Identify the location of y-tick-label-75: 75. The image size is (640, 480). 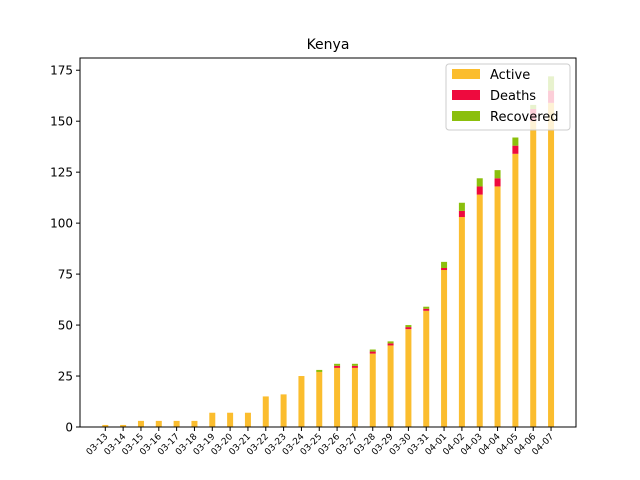
(65, 275).